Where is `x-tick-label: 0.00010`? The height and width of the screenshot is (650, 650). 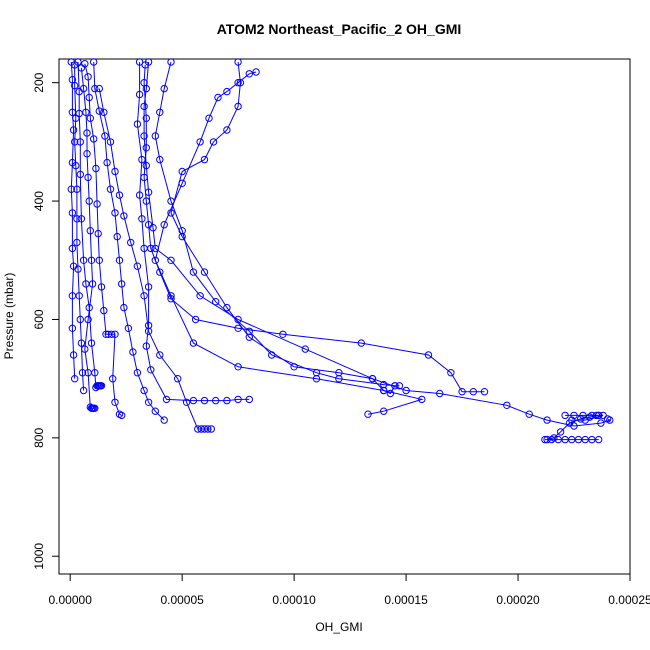
x-tick-label: 0.00010 is located at coordinates (294, 600).